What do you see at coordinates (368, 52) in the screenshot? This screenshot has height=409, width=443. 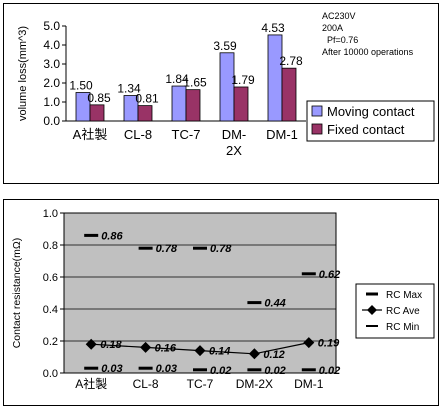 I see `annotation: After 10000 operations` at bounding box center [368, 52].